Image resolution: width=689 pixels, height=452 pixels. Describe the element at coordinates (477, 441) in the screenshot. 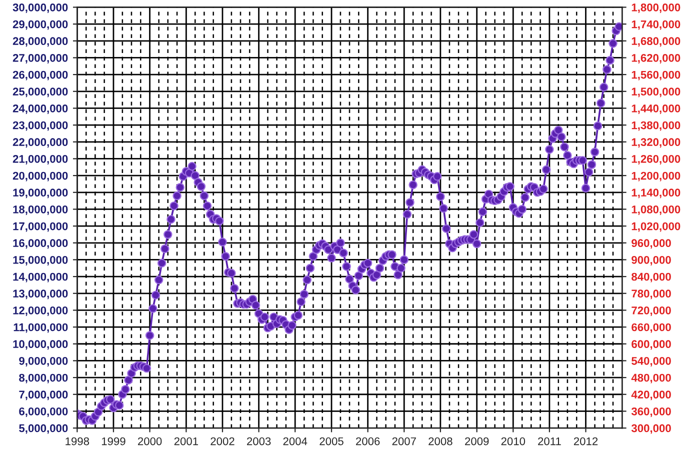

I see `x-tick-label: 2009` at that location.